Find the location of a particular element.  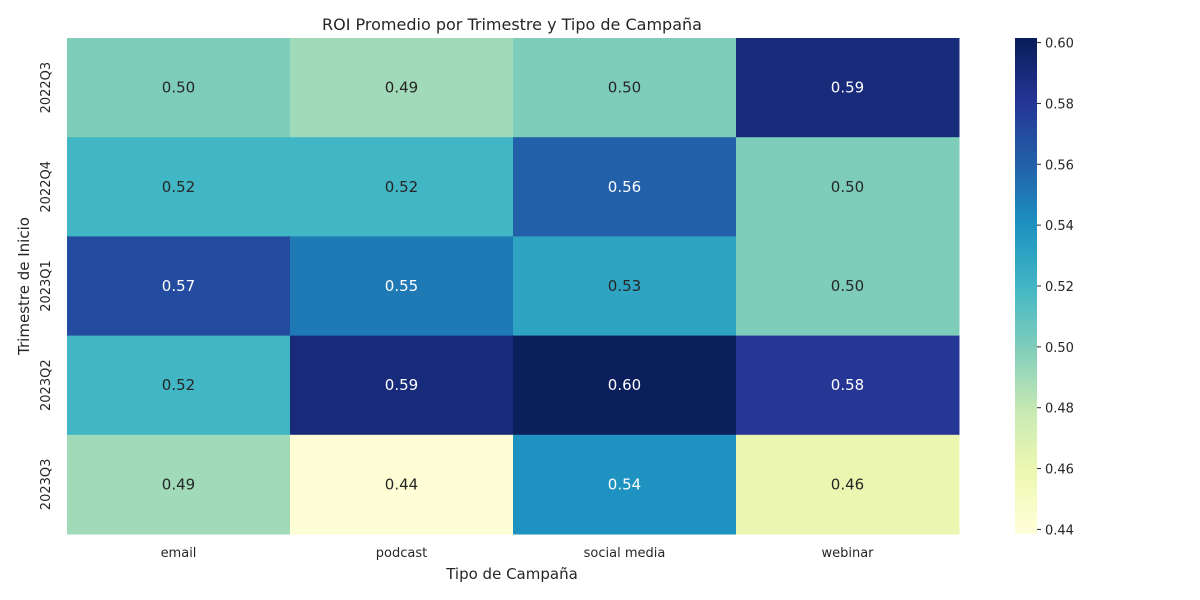

x-tick-label: podcast is located at coordinates (401, 553).